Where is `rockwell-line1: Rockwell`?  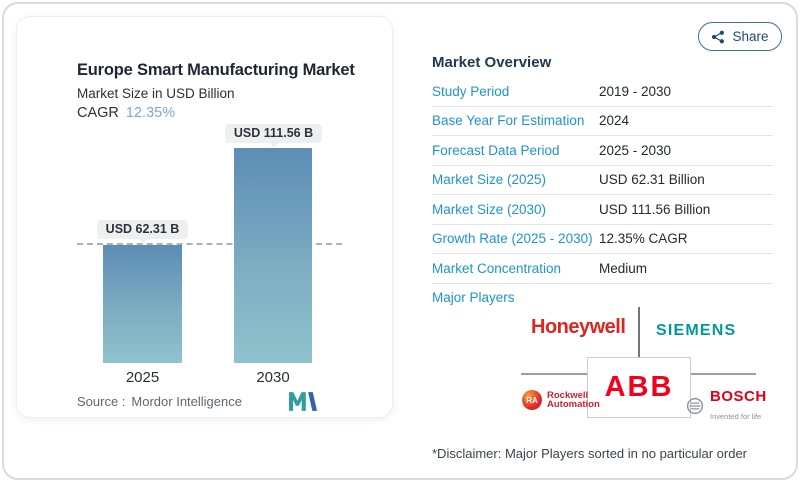
rockwell-line1: Rockwell is located at coordinates (568, 395).